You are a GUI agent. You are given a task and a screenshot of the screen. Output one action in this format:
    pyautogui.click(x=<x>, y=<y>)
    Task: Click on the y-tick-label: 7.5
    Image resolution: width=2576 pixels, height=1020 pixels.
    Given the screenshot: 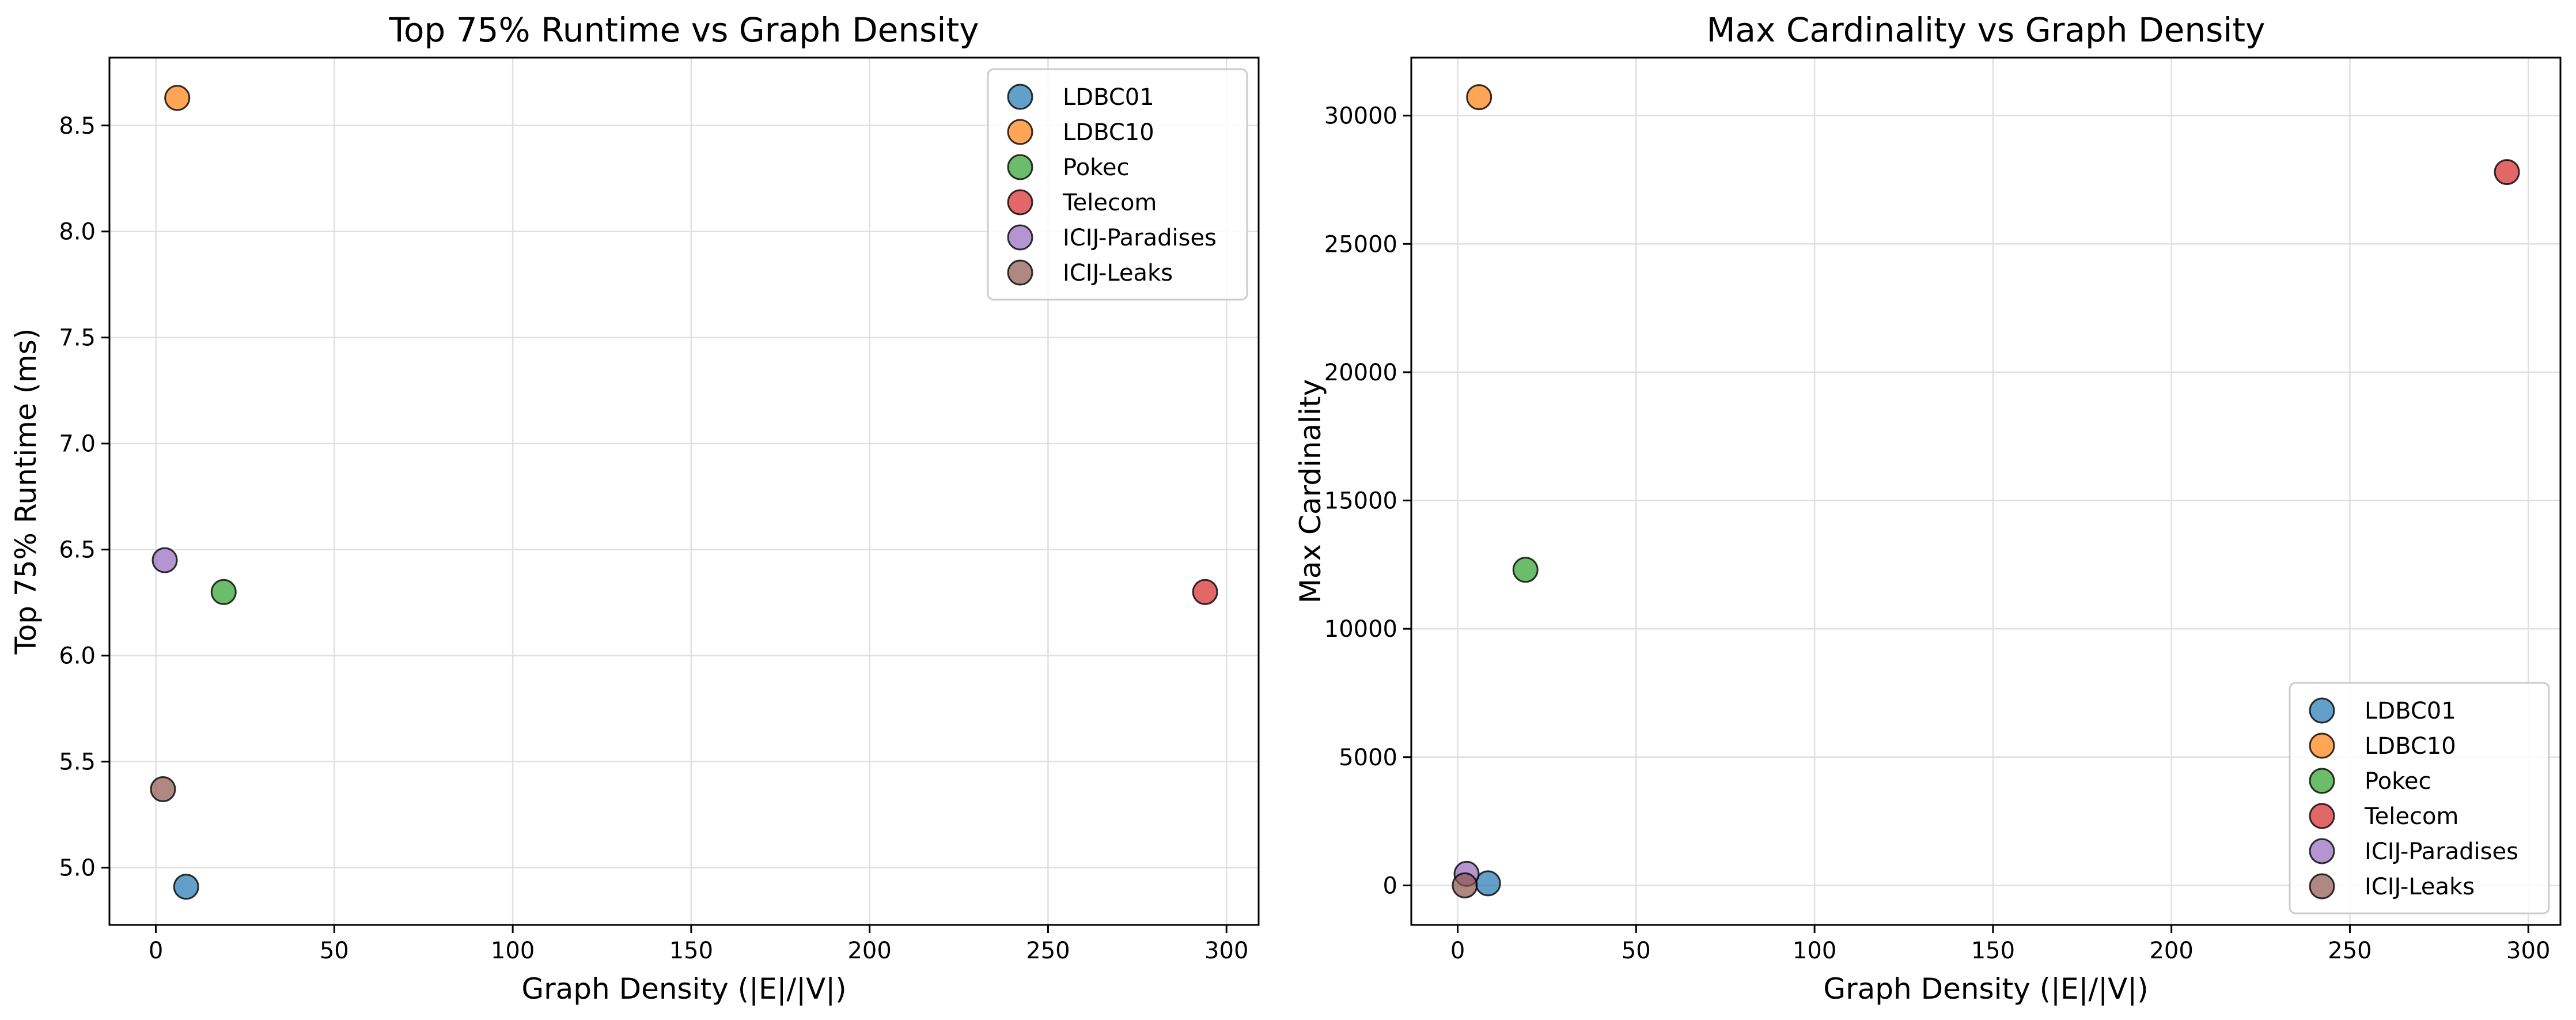 What is the action you would take?
    pyautogui.click(x=77, y=338)
    